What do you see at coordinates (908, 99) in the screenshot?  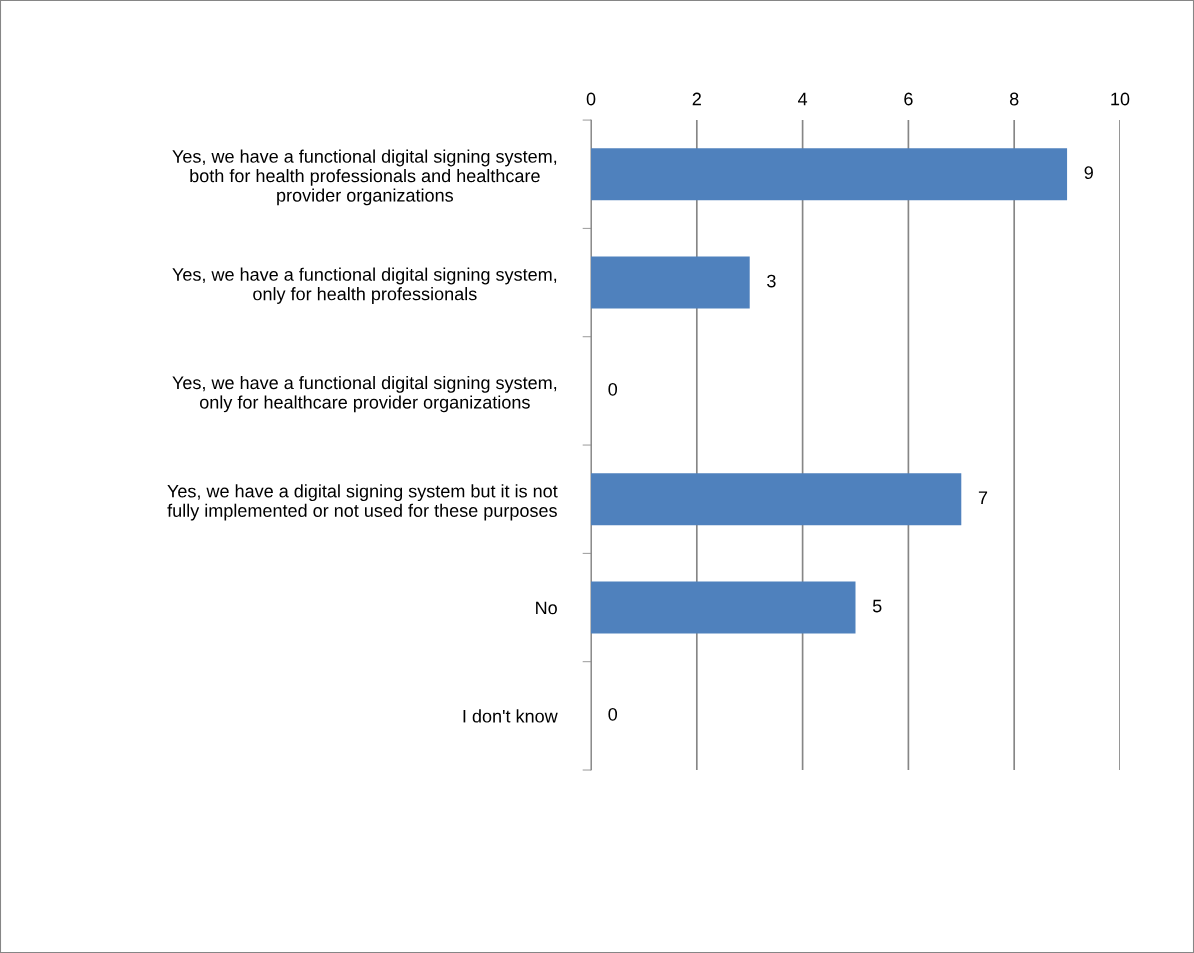 I see `x-tick-label: 6` at bounding box center [908, 99].